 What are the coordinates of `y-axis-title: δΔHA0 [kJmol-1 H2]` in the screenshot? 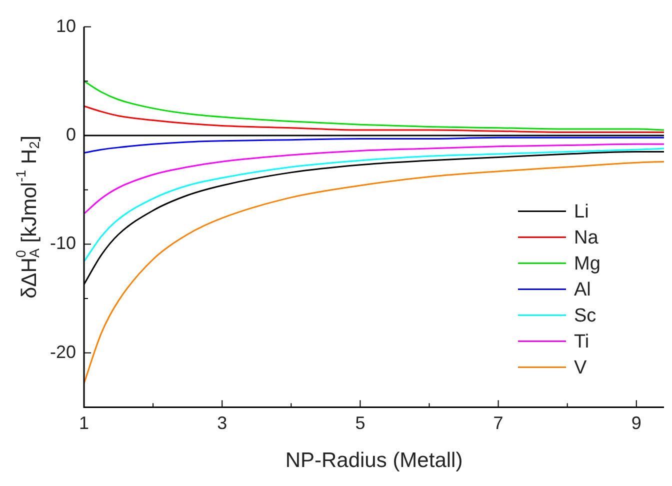 It's located at (27, 217).